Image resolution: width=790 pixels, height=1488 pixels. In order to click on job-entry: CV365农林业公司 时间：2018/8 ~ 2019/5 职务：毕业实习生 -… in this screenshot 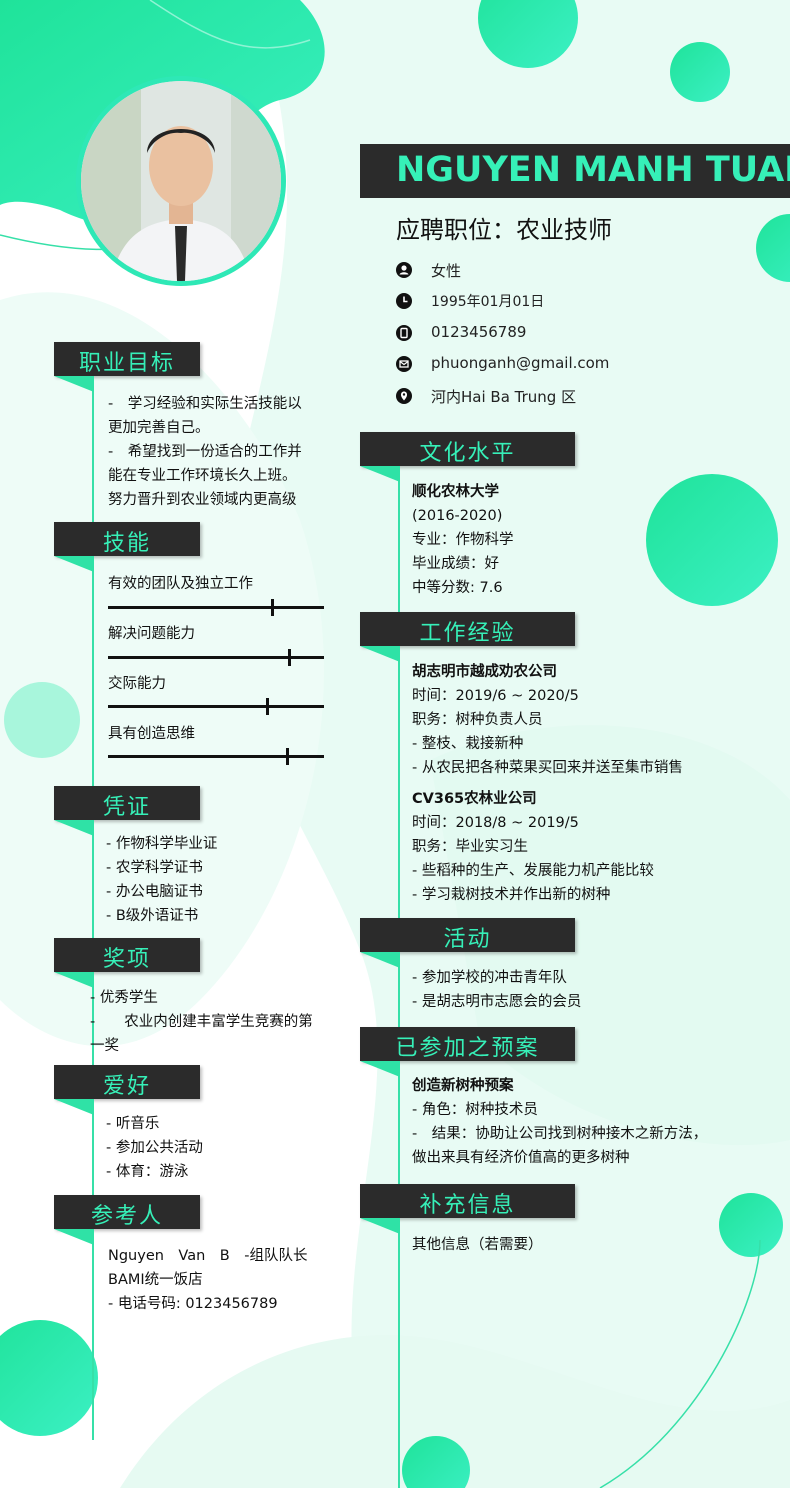, I will do `click(533, 847)`.